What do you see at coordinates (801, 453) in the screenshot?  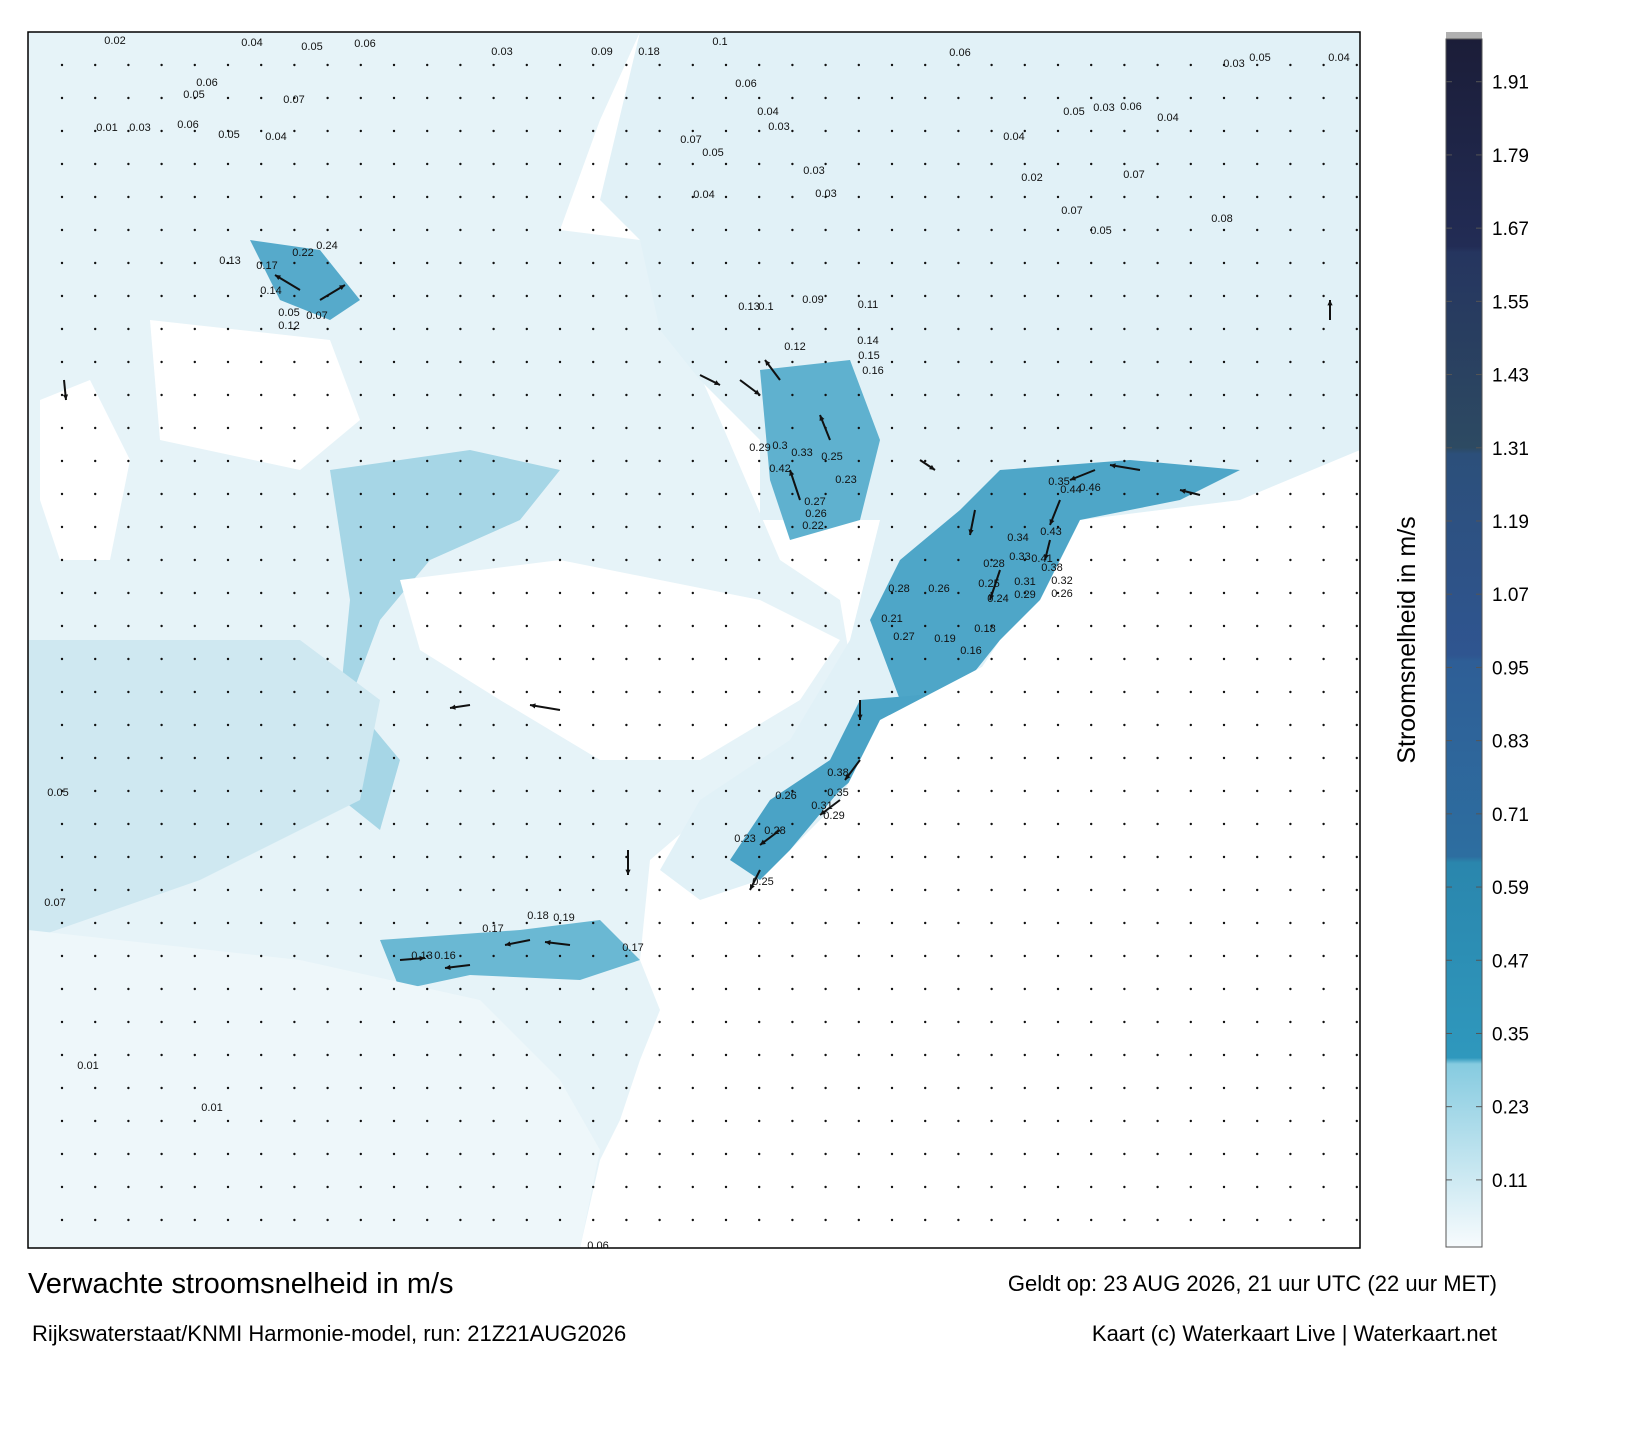 I see `speed-label: 0.33` at bounding box center [801, 453].